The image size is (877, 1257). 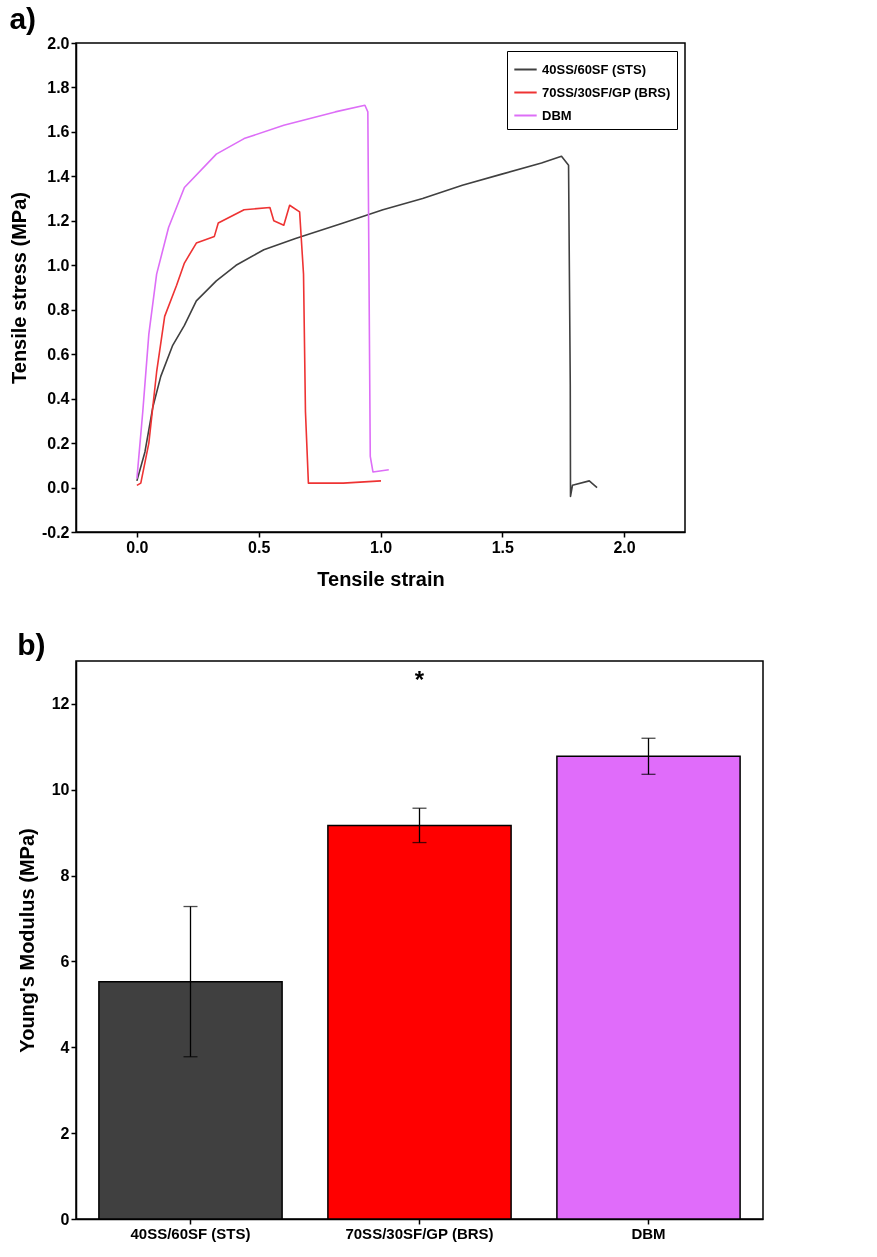 I want to click on x-tick-label: 0.0, so click(x=137, y=547).